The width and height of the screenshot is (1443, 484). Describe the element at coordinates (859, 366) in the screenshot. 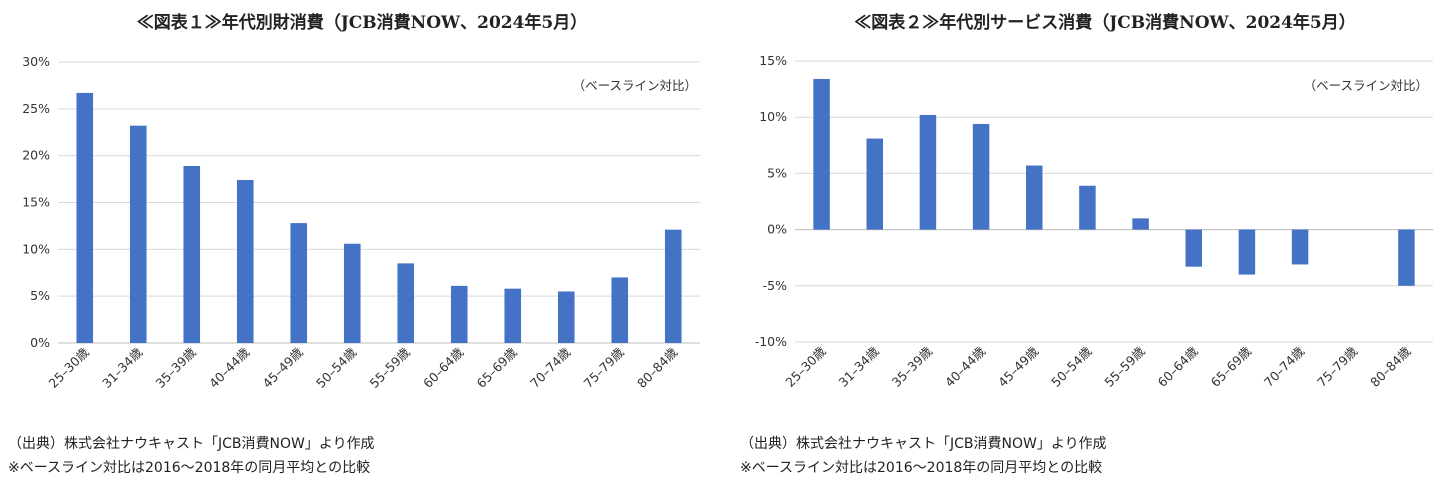

I see `chart2-xtick-label: 31–34歳` at that location.